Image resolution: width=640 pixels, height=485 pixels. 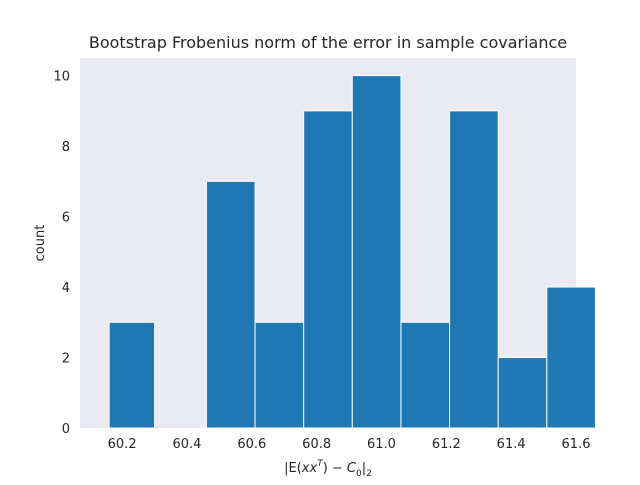 What do you see at coordinates (61, 77) in the screenshot?
I see `y-tick-label: 10` at bounding box center [61, 77].